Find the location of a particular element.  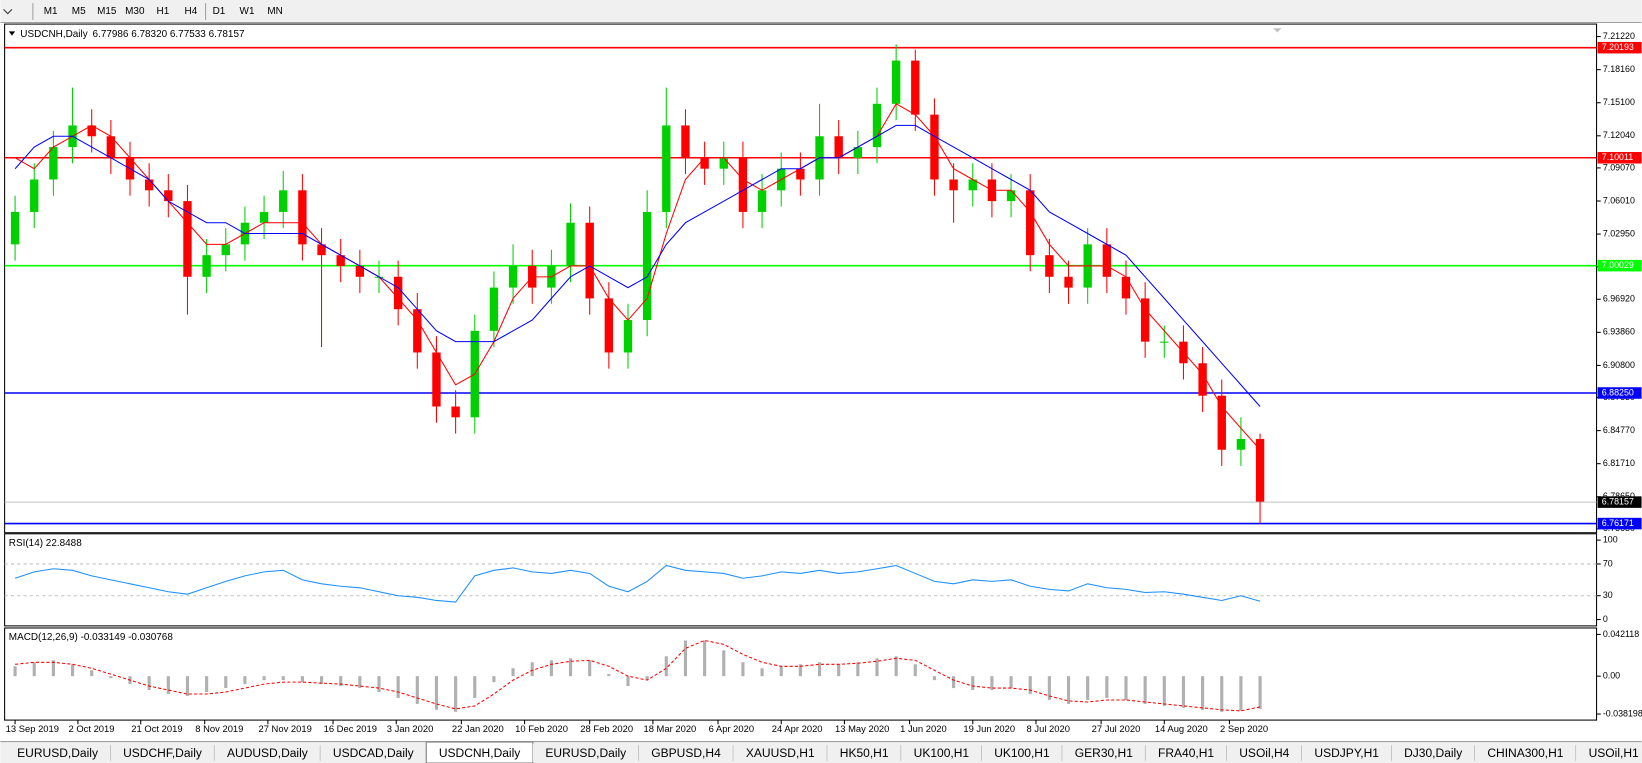

timeframe-button: W1 is located at coordinates (247, 11).